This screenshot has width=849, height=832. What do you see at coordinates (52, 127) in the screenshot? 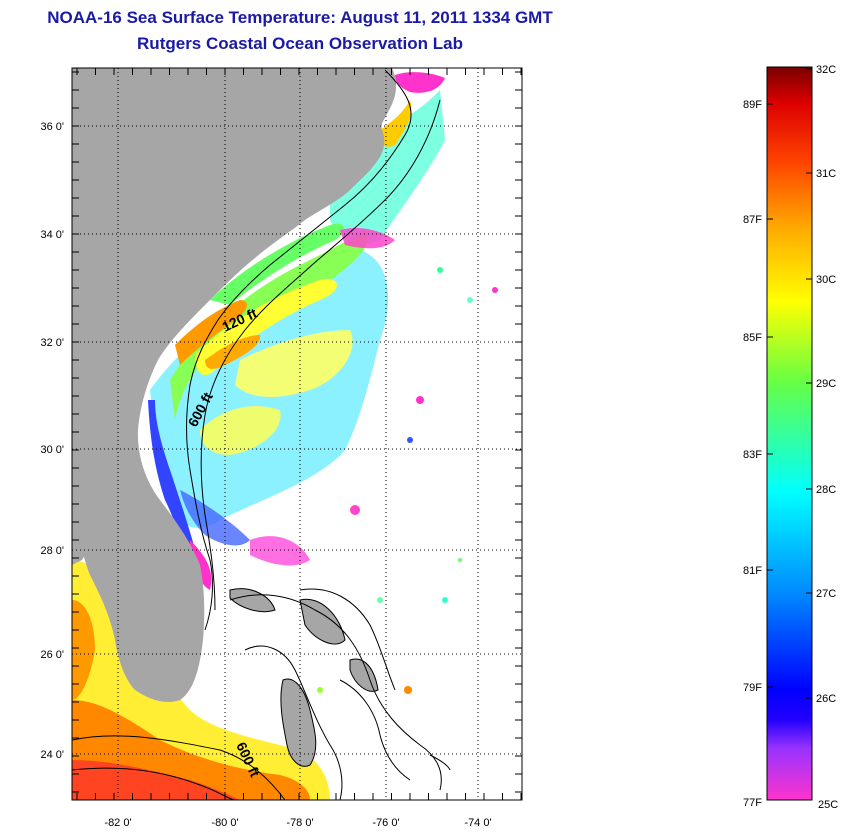
I see `lat-tick-label: 36 0'` at bounding box center [52, 127].